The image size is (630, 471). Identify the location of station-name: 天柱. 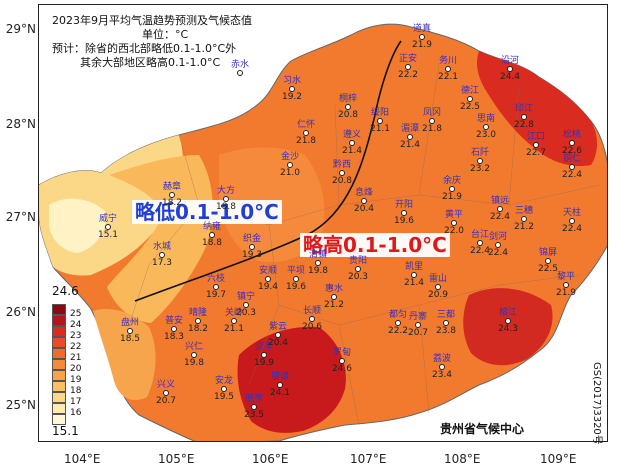
(572, 213).